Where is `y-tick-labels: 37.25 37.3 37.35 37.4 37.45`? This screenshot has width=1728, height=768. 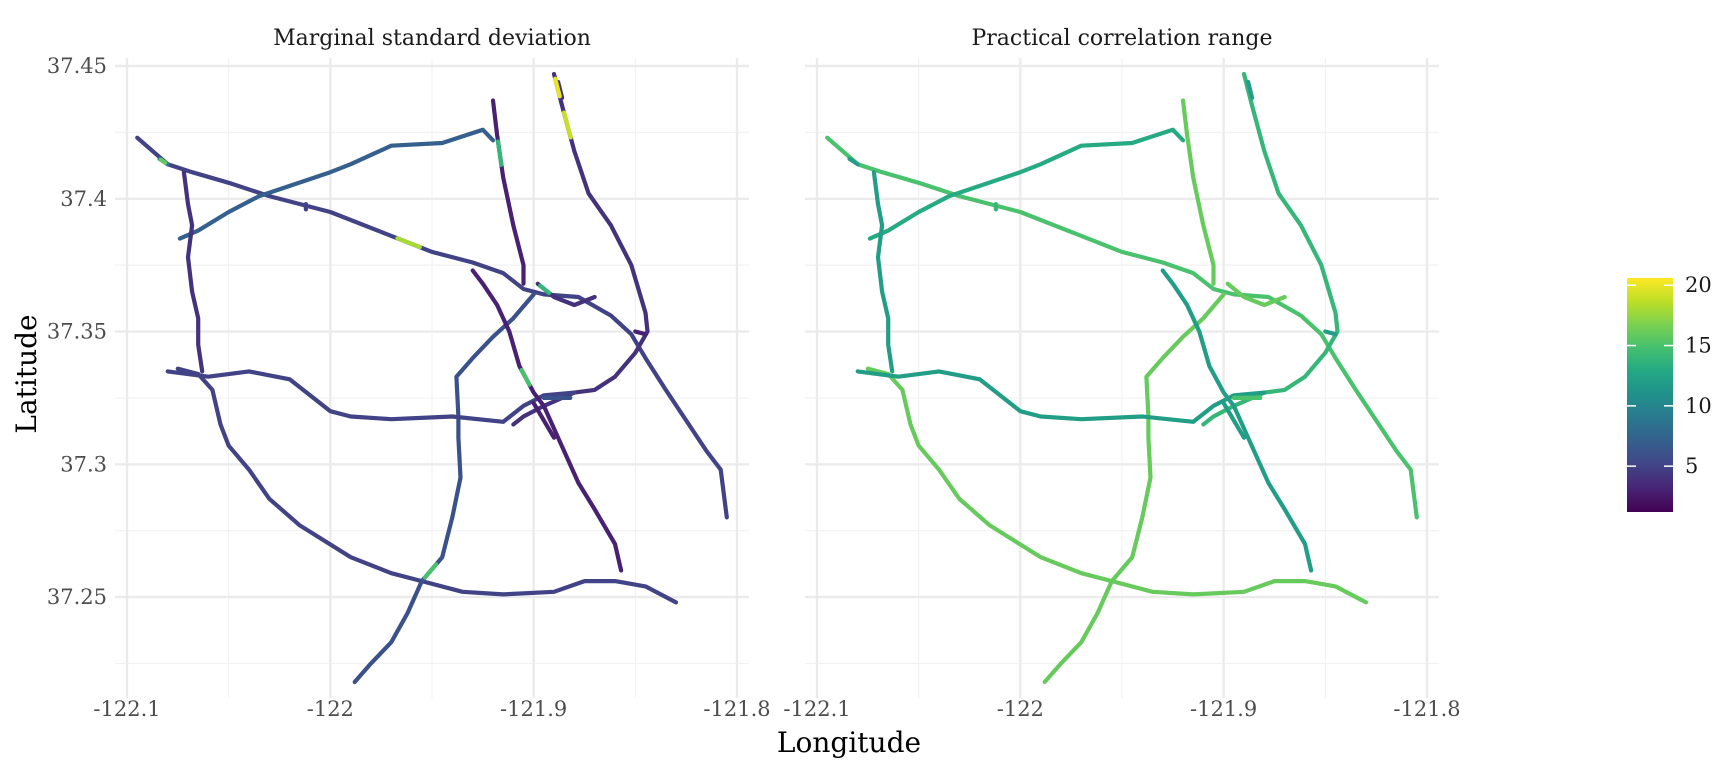 y-tick-labels: 37.25 37.3 37.35 37.4 37.45 is located at coordinates (77, 331).